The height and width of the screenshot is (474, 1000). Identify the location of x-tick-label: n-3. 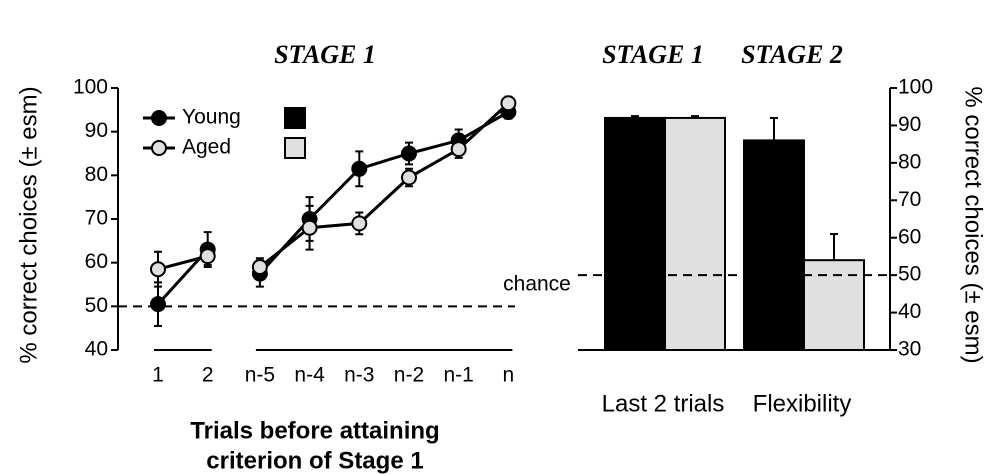
(359, 375).